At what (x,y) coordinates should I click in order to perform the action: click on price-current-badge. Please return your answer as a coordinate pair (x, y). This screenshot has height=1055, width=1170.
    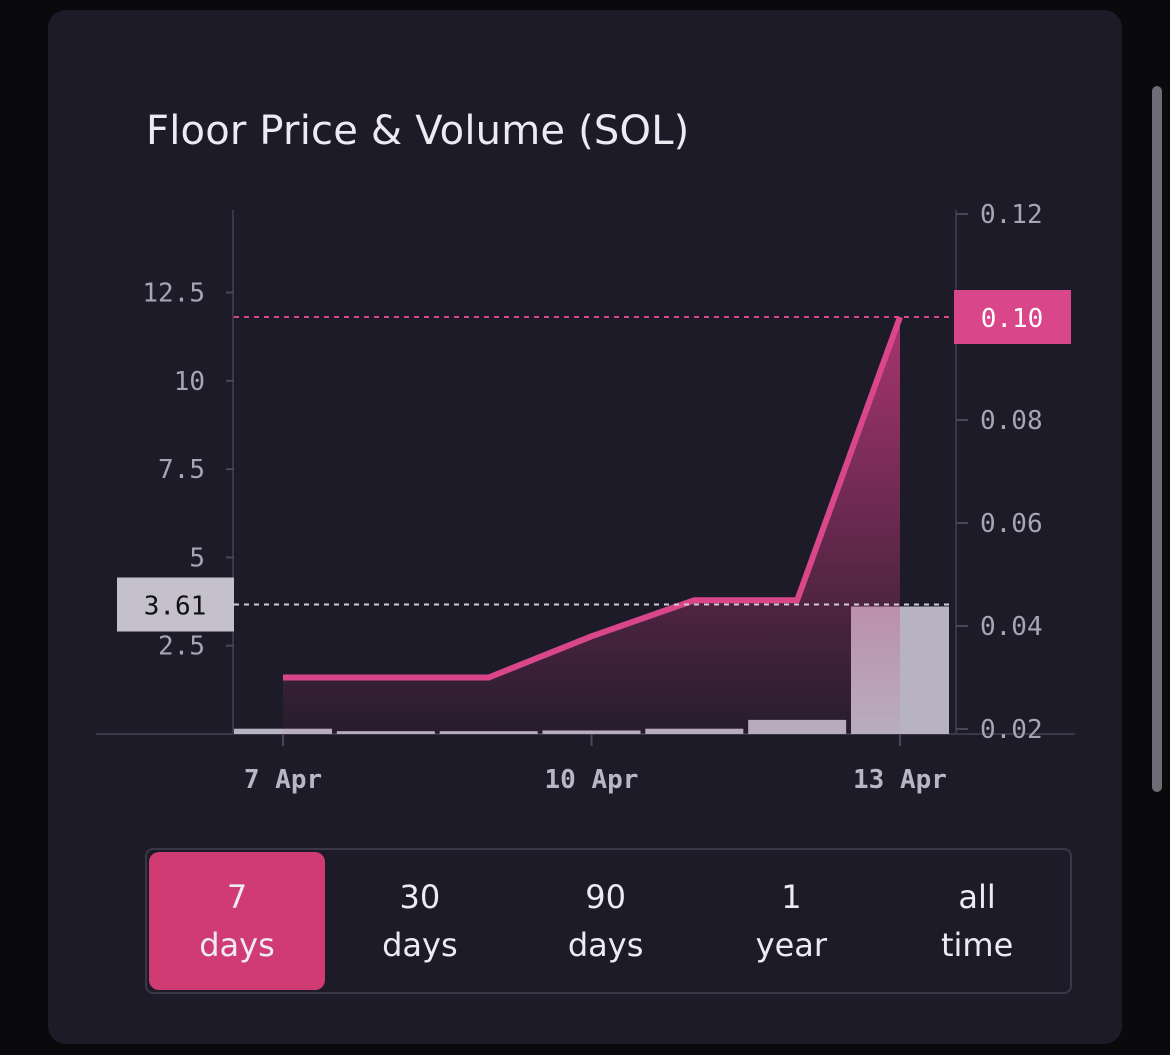
    Looking at the image, I should click on (1012, 317).